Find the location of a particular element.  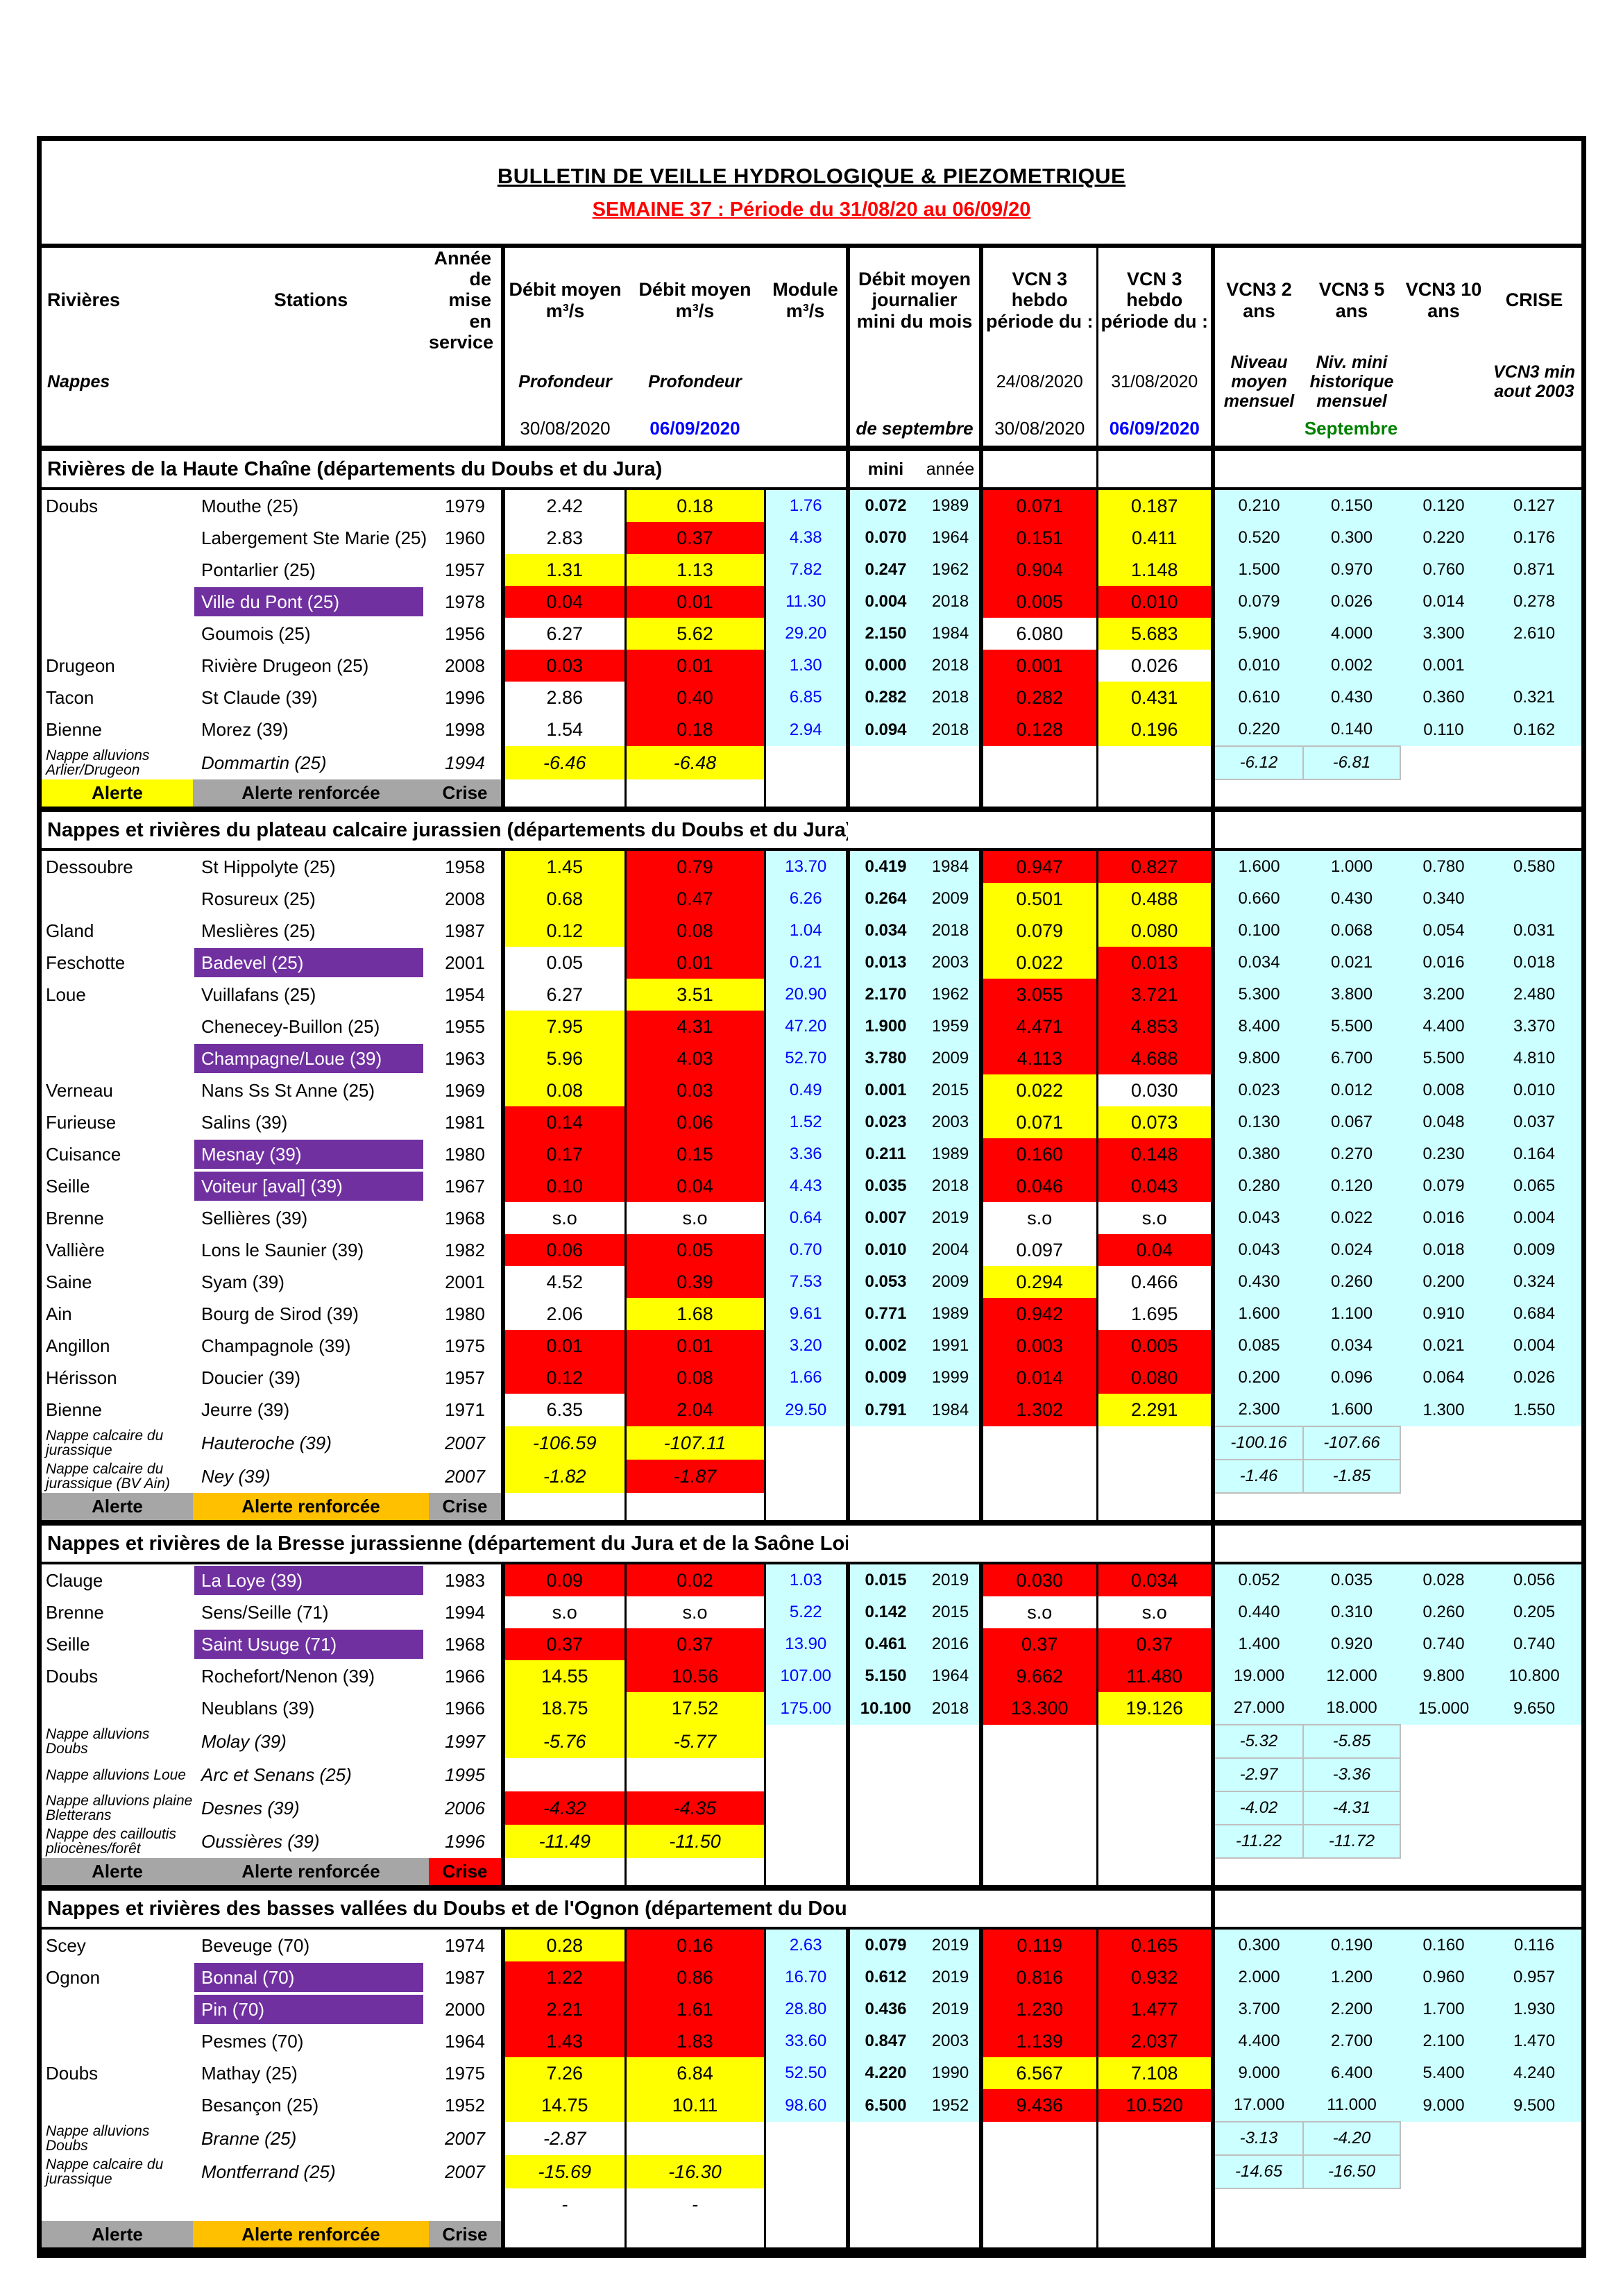

year-in-service: 1971 is located at coordinates (467, 1410).